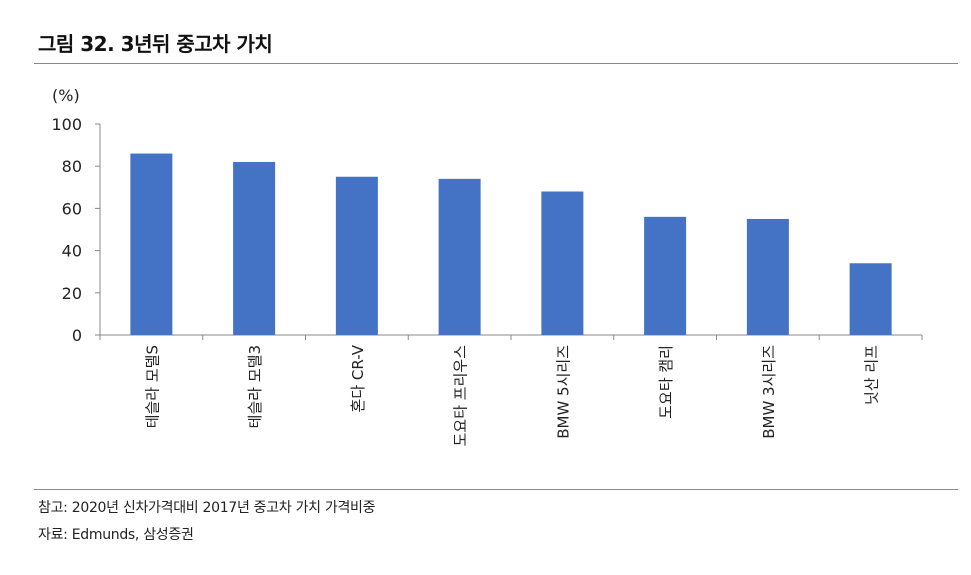 Image resolution: width=971 pixels, height=575 pixels. I want to click on x-tick-label: BMW 3시리즈, so click(769, 392).